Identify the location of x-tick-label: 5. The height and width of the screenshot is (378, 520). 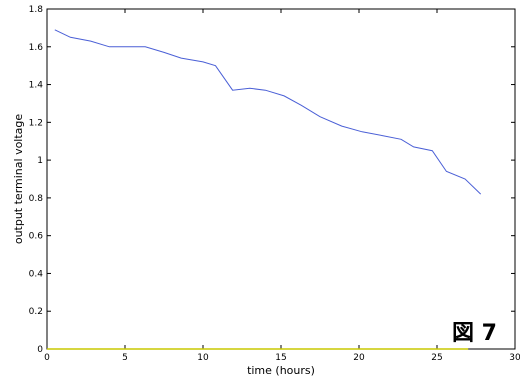
(125, 358).